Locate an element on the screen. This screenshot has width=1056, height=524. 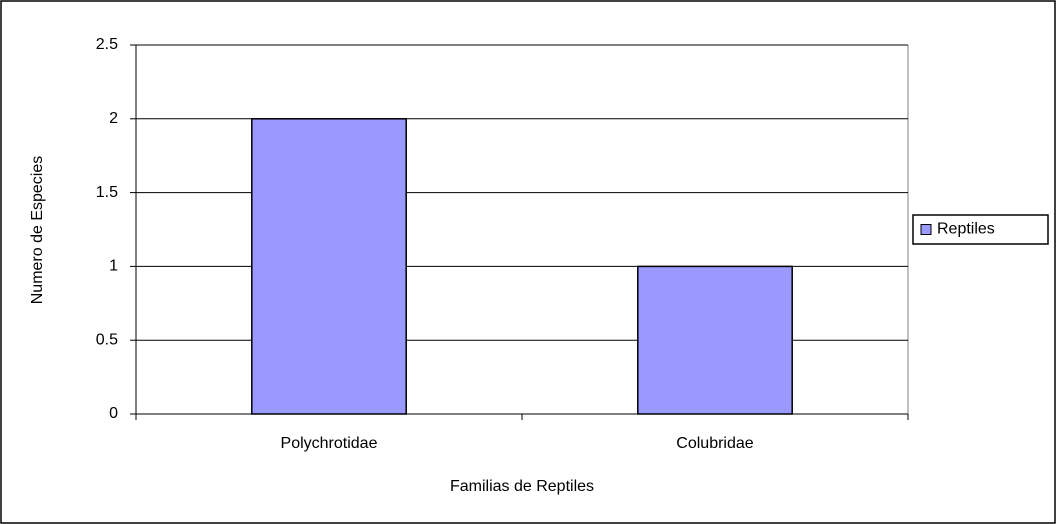
y-tick-label: 1.5 is located at coordinates (107, 192).